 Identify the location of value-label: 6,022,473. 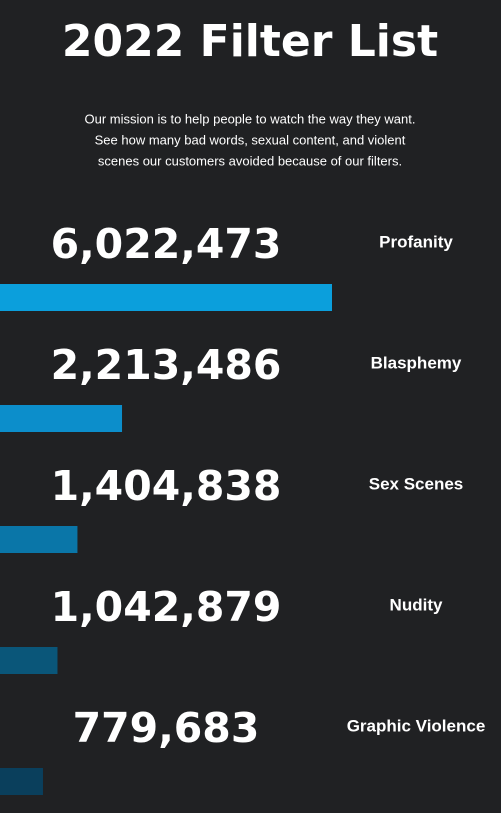
(166, 244).